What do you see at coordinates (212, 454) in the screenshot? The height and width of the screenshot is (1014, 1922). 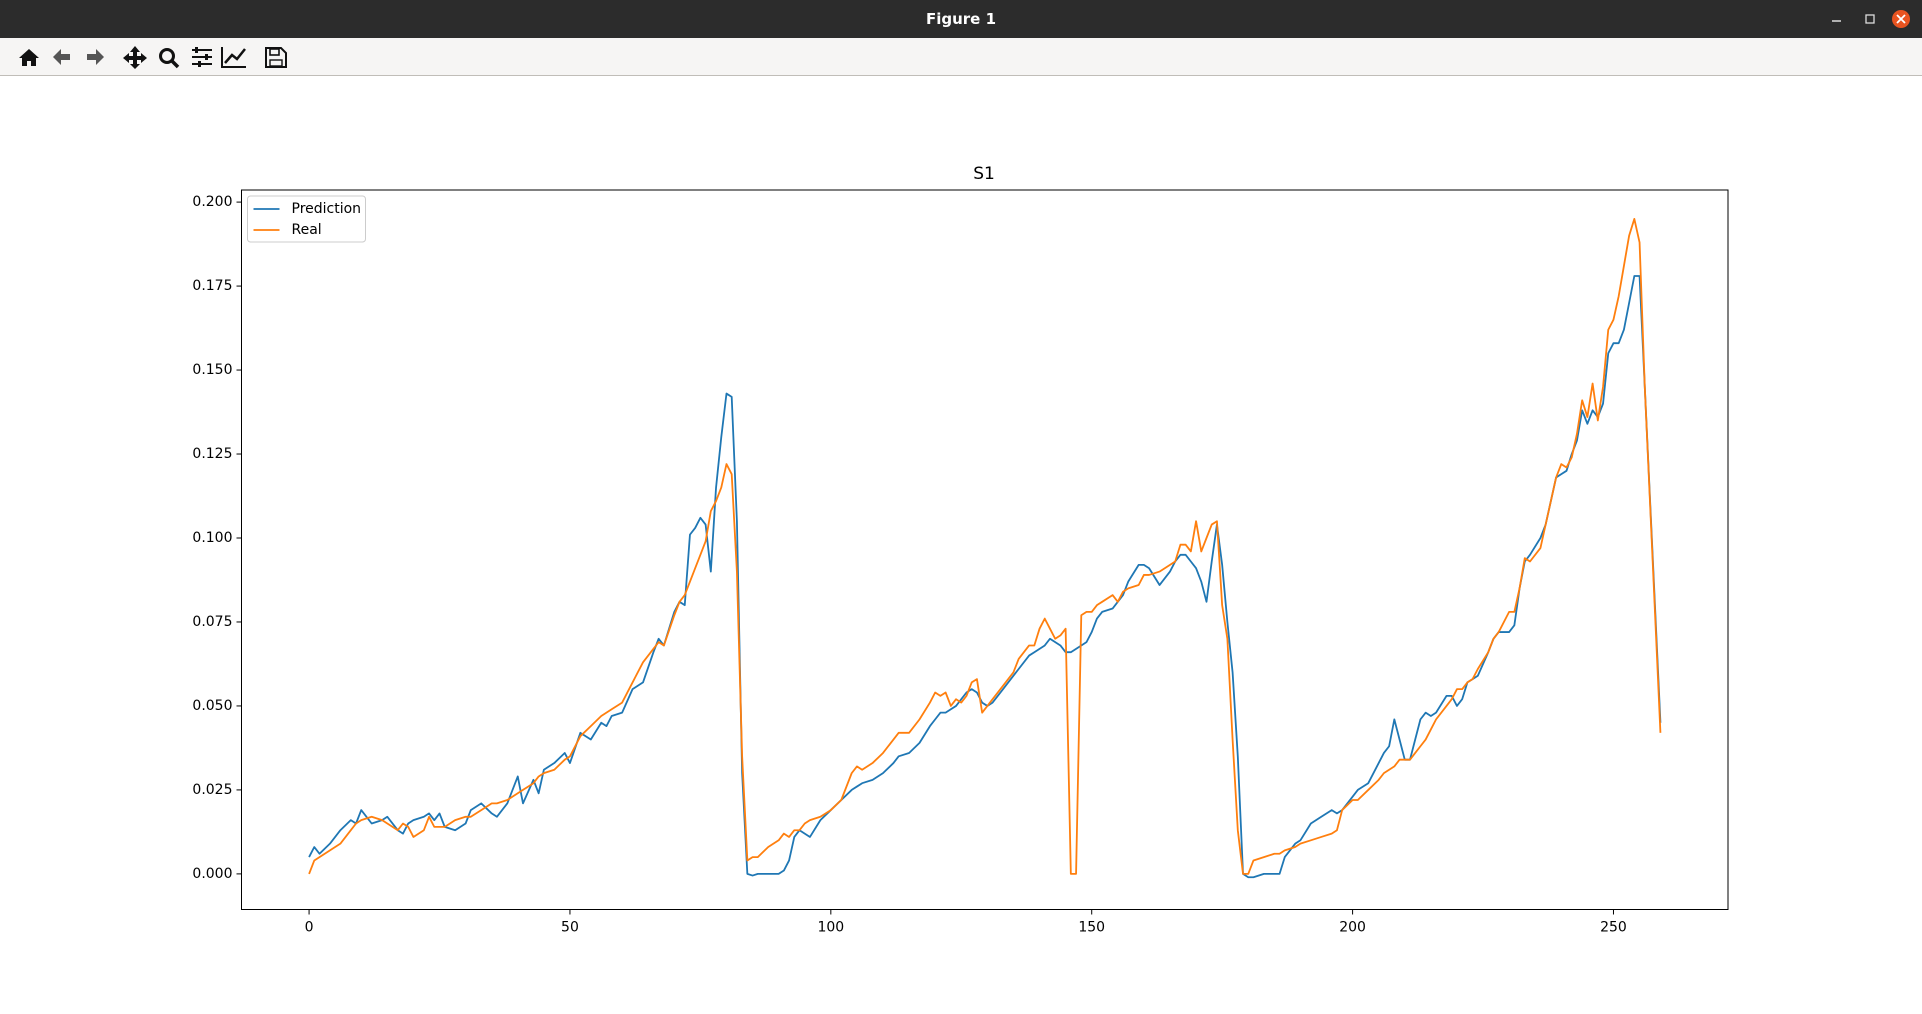 I see `y-tick-label: 0.125` at bounding box center [212, 454].